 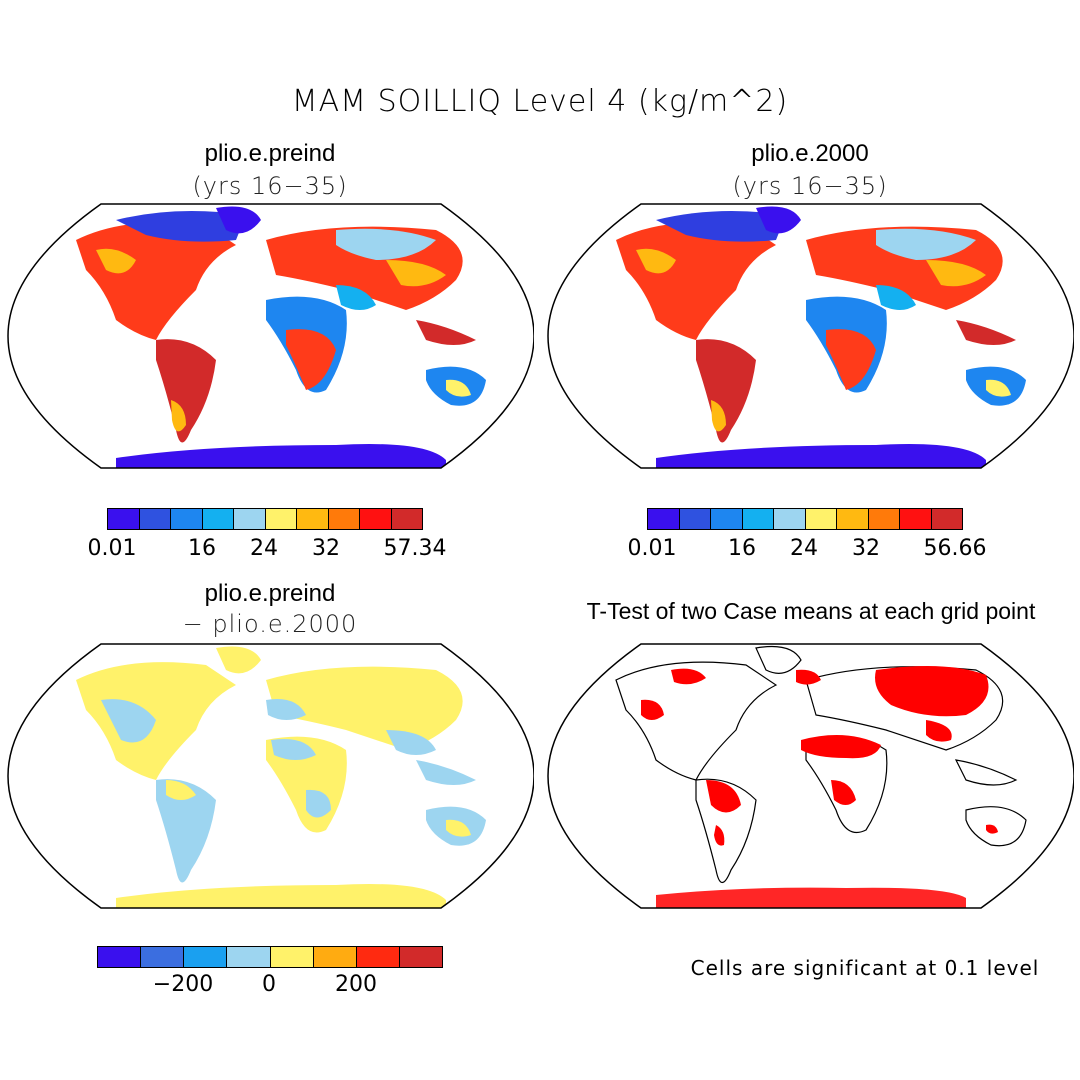 I want to click on panel-1-tick: 32, so click(x=326, y=548).